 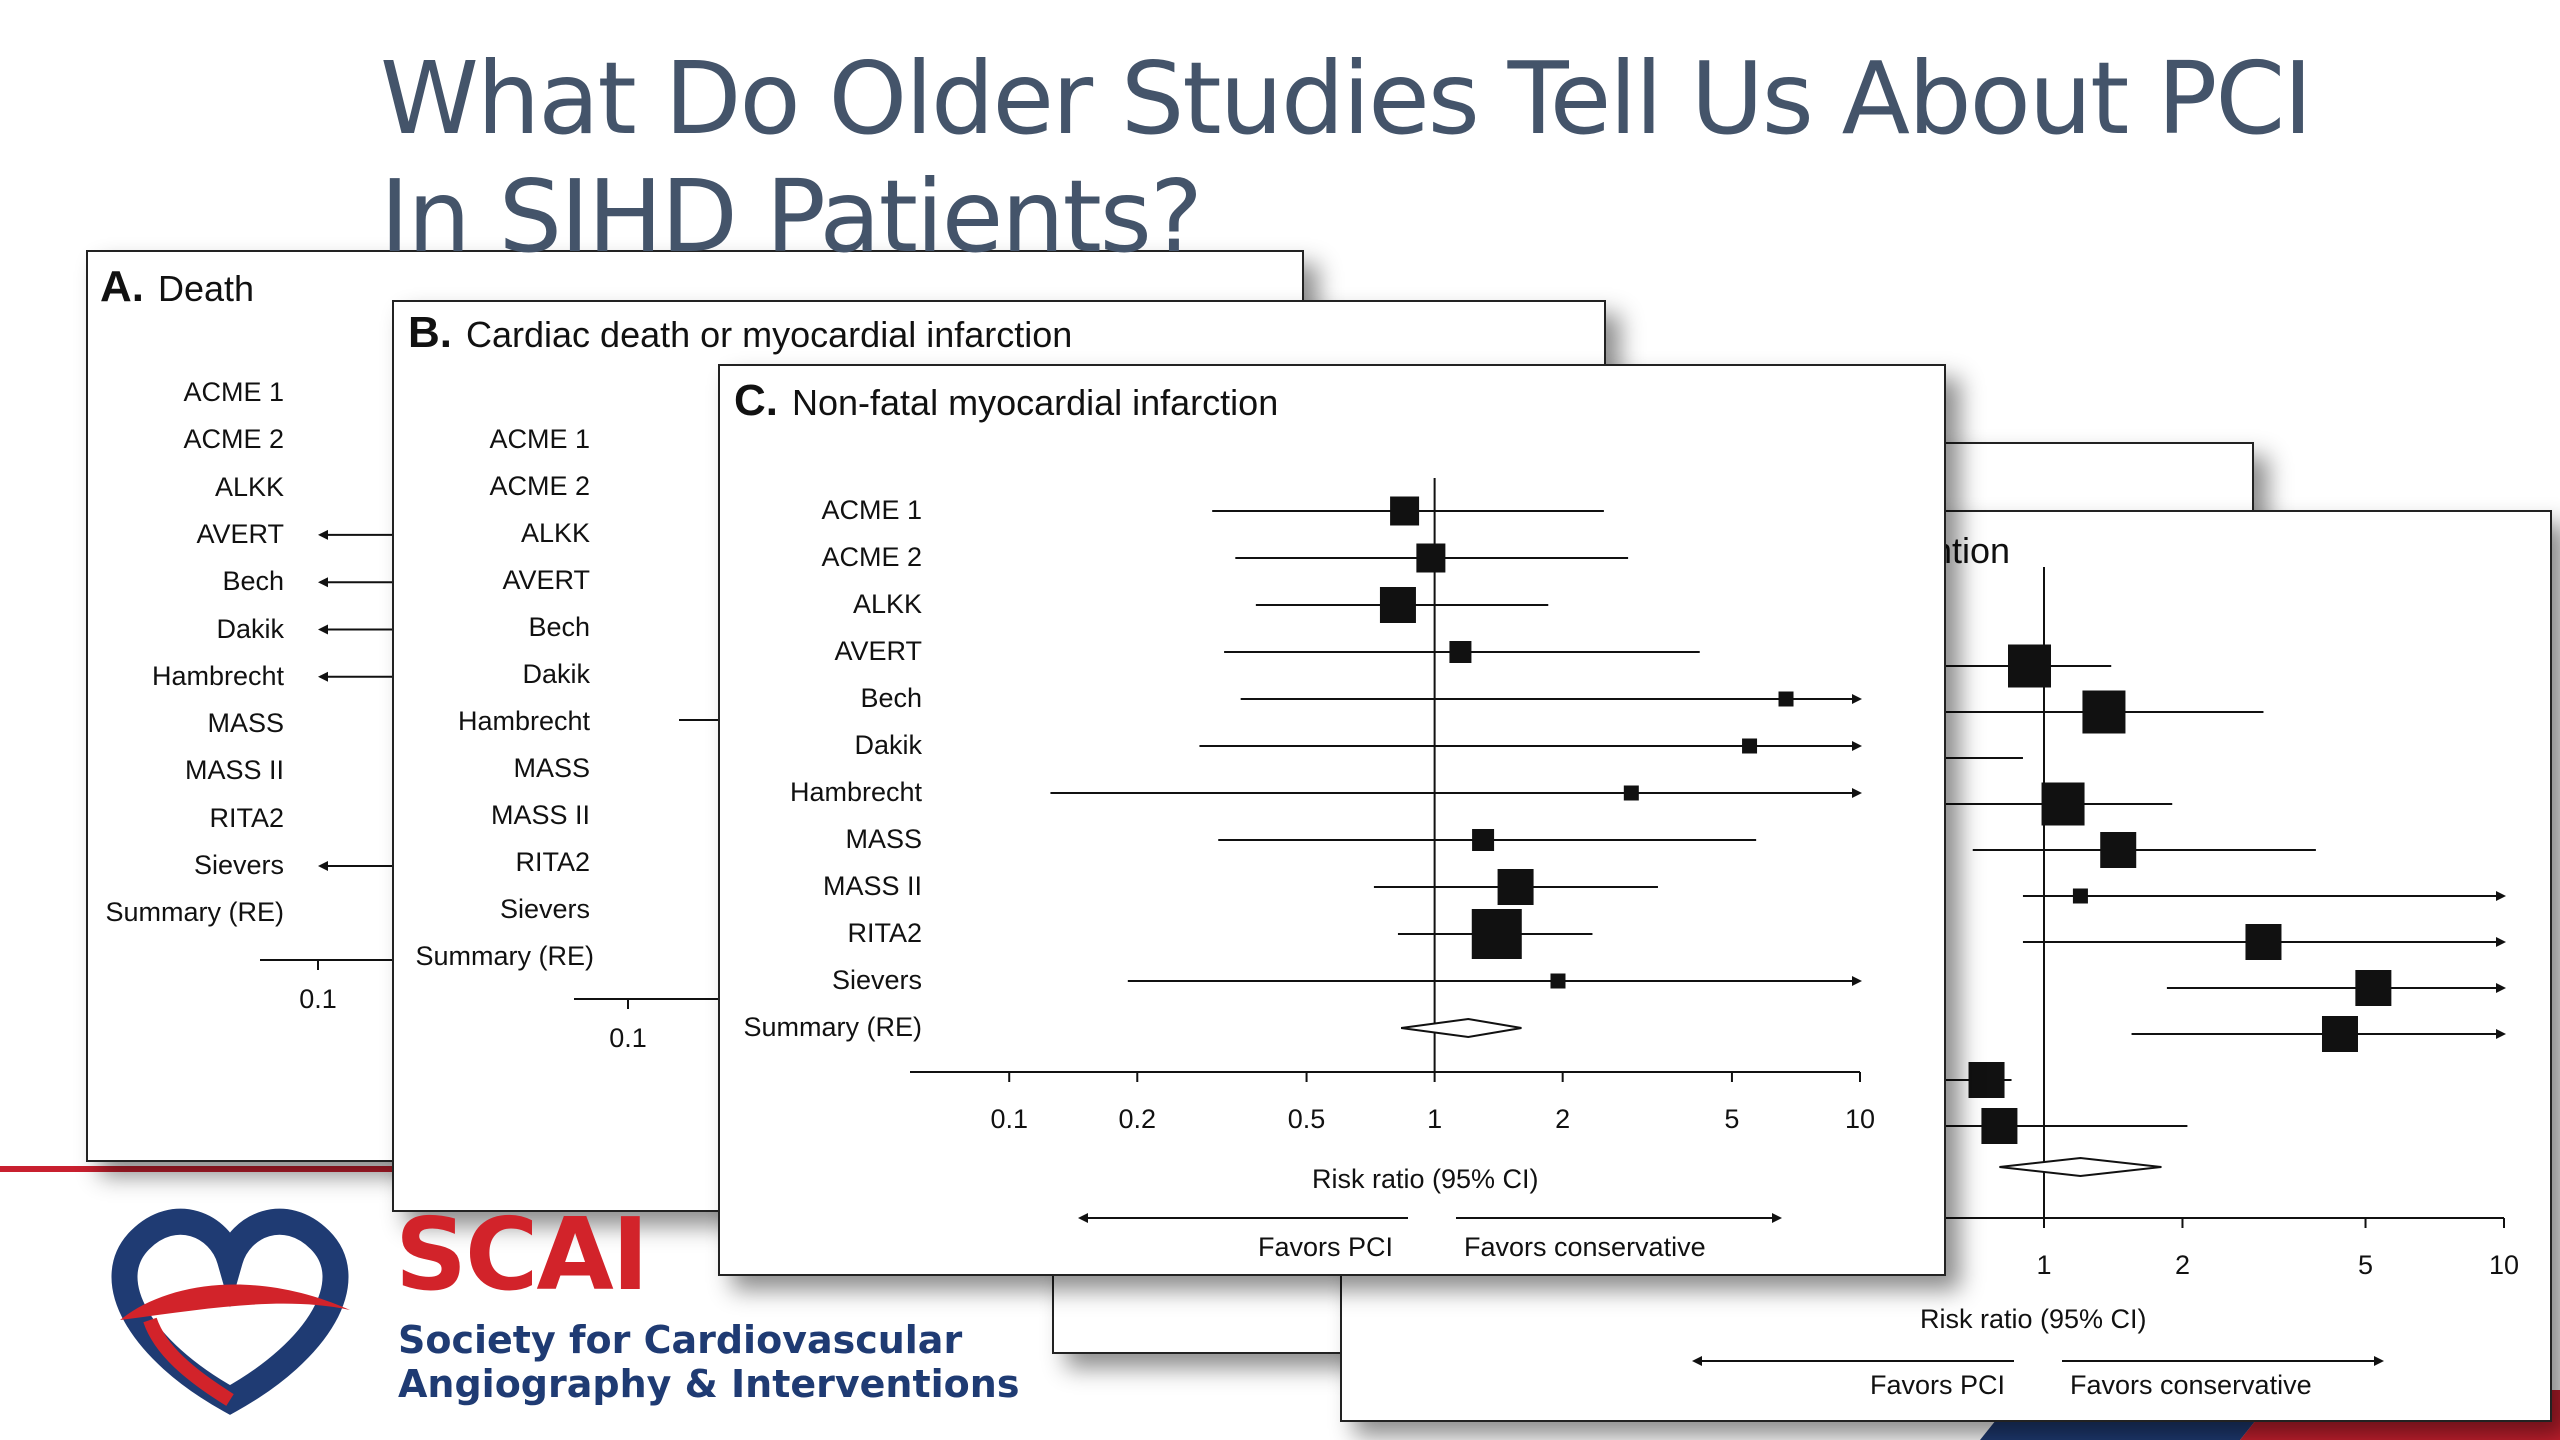 I want to click on panel-a-study-label: ACME 2, so click(x=233, y=439).